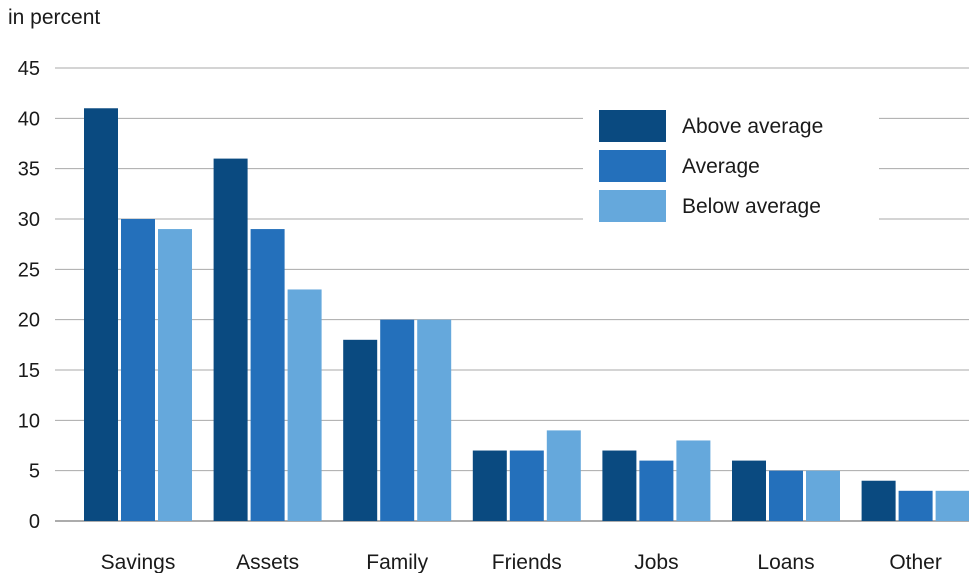 The width and height of the screenshot is (969, 573). What do you see at coordinates (721, 166) in the screenshot?
I see `legend-label: Average` at bounding box center [721, 166].